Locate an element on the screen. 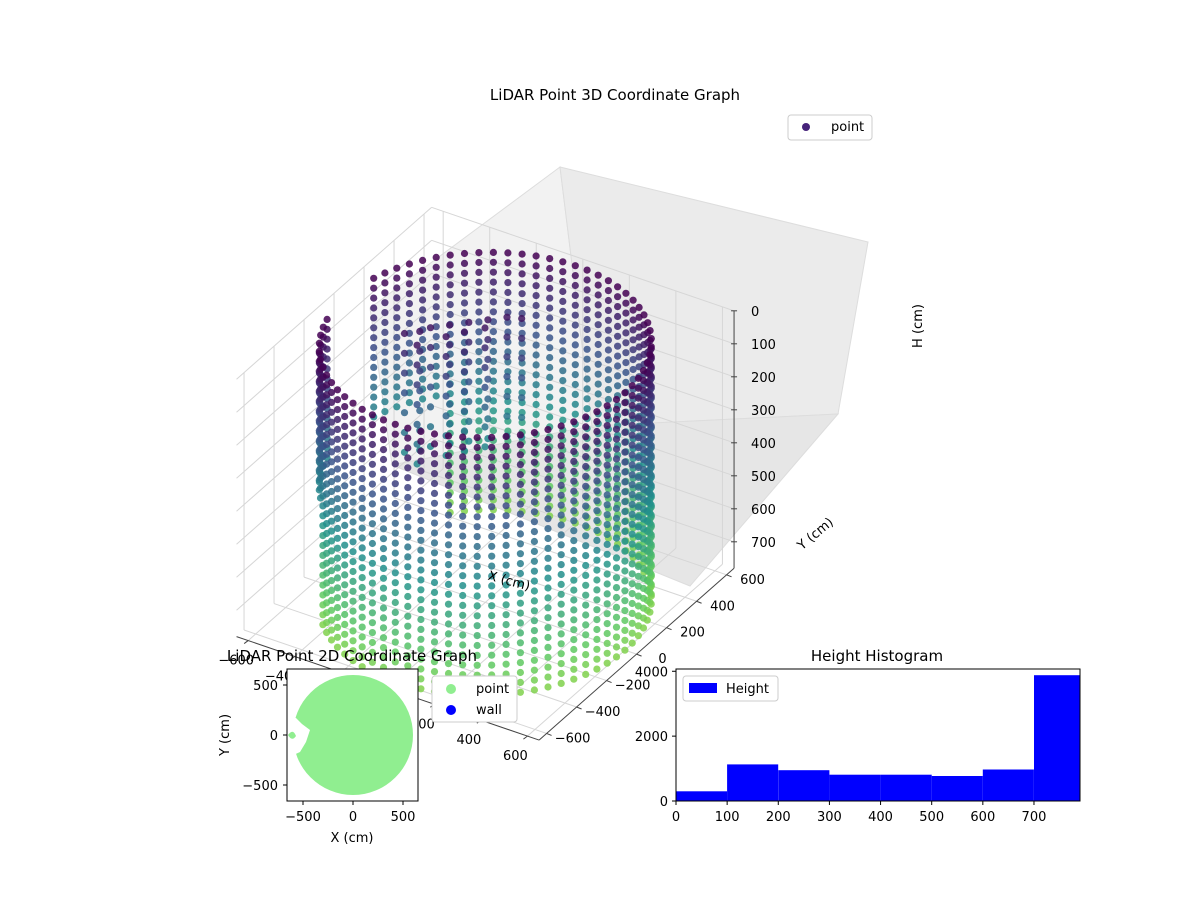 The height and width of the screenshot is (900, 1200). tick-label-z-3d: 700 is located at coordinates (763, 543).